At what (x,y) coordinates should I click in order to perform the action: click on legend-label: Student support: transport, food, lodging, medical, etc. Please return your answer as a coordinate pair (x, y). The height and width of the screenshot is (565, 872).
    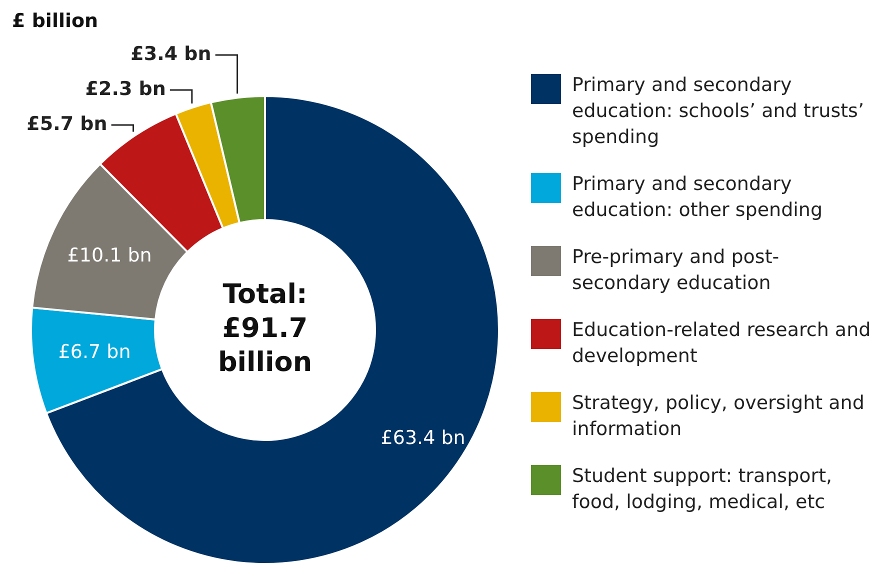
    Looking at the image, I should click on (703, 489).